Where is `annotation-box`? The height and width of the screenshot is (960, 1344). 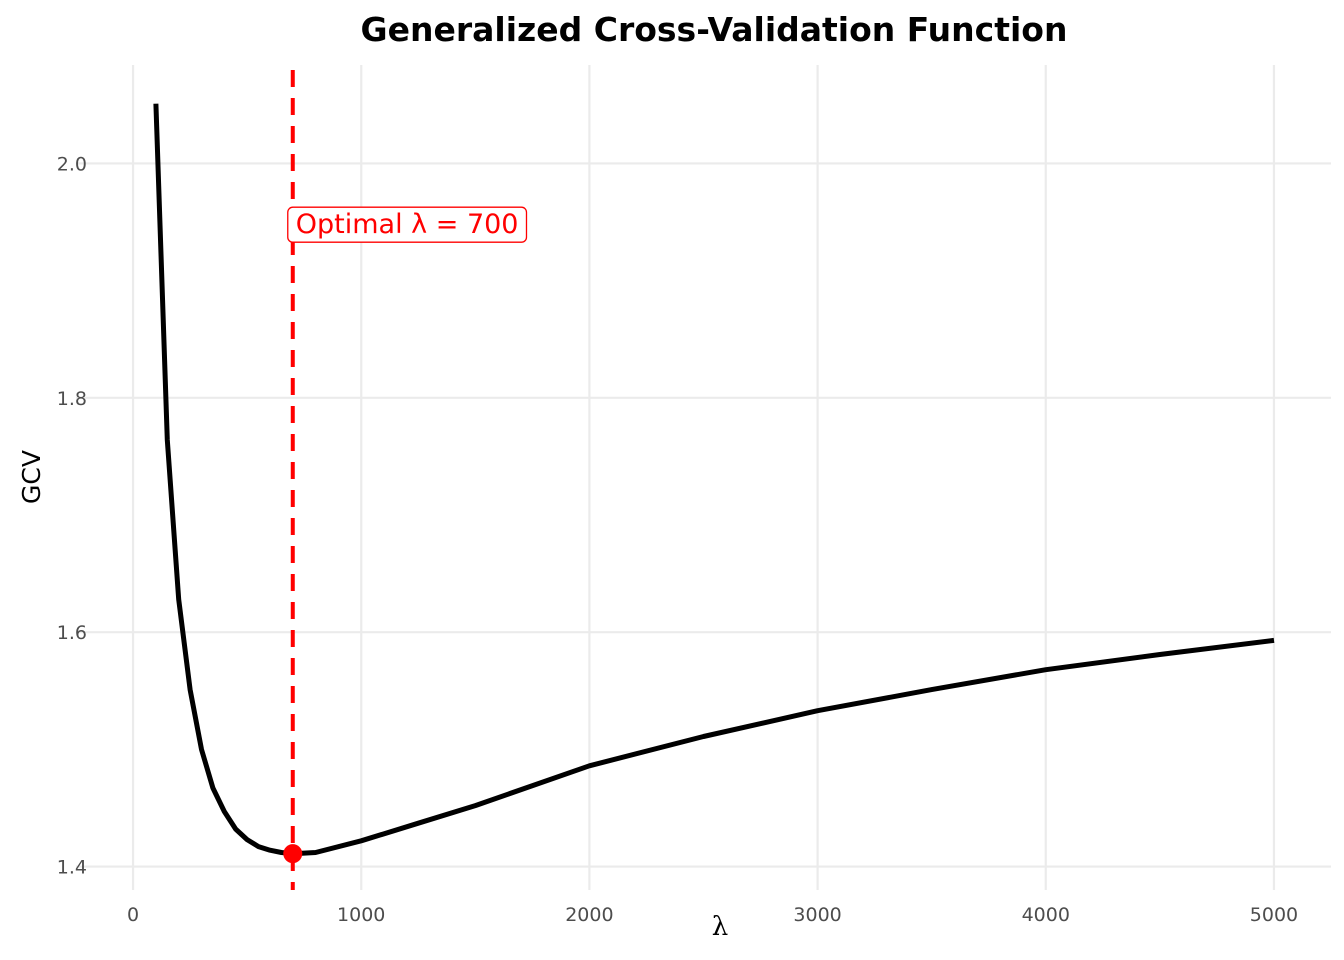
annotation-box is located at coordinates (407, 224).